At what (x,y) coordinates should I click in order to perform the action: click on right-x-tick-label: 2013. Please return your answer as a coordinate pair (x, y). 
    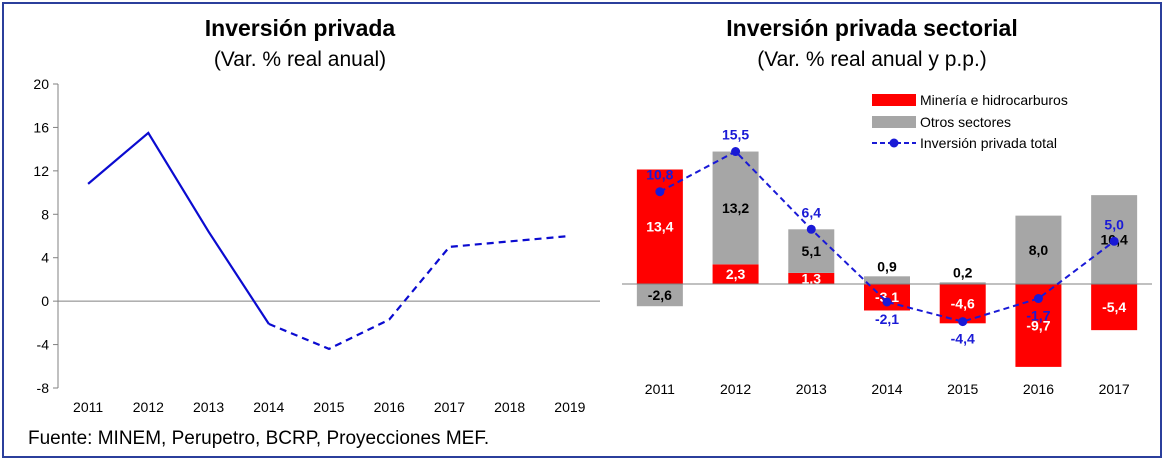
    Looking at the image, I should click on (811, 389).